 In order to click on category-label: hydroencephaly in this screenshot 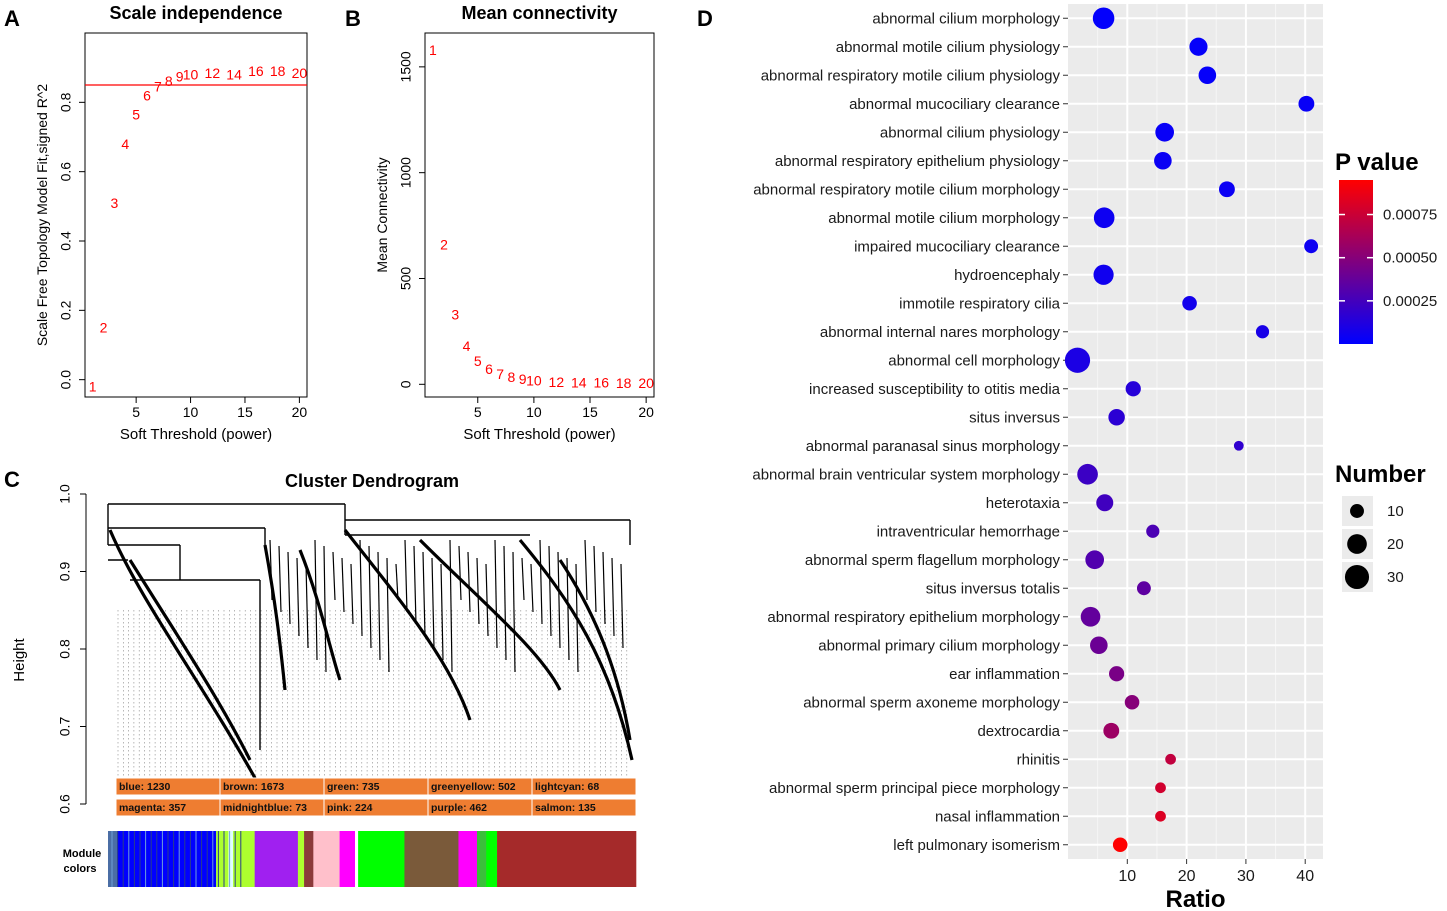, I will do `click(1007, 275)`.